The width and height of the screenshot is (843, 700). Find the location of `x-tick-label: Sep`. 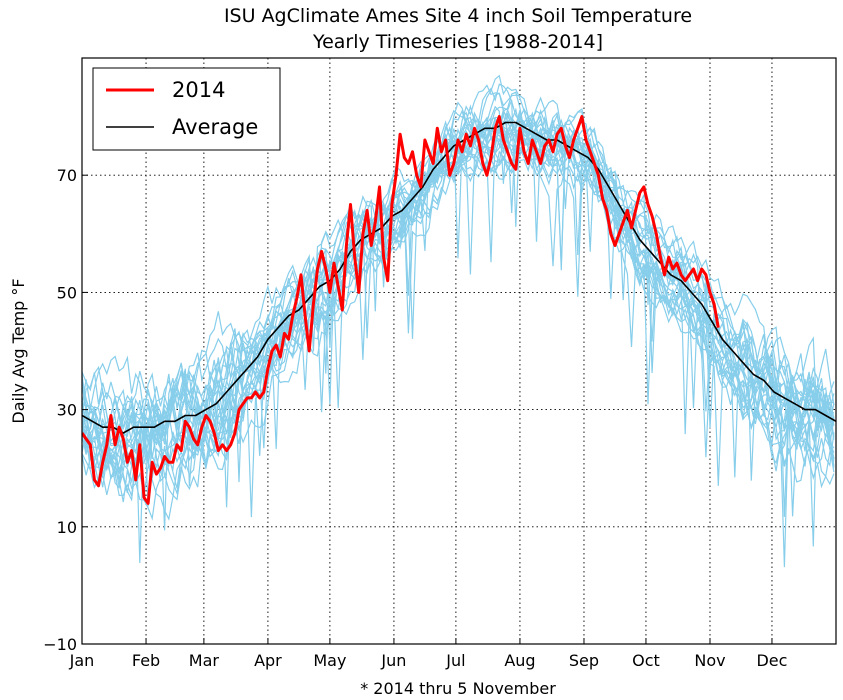

x-tick-label: Sep is located at coordinates (584, 660).